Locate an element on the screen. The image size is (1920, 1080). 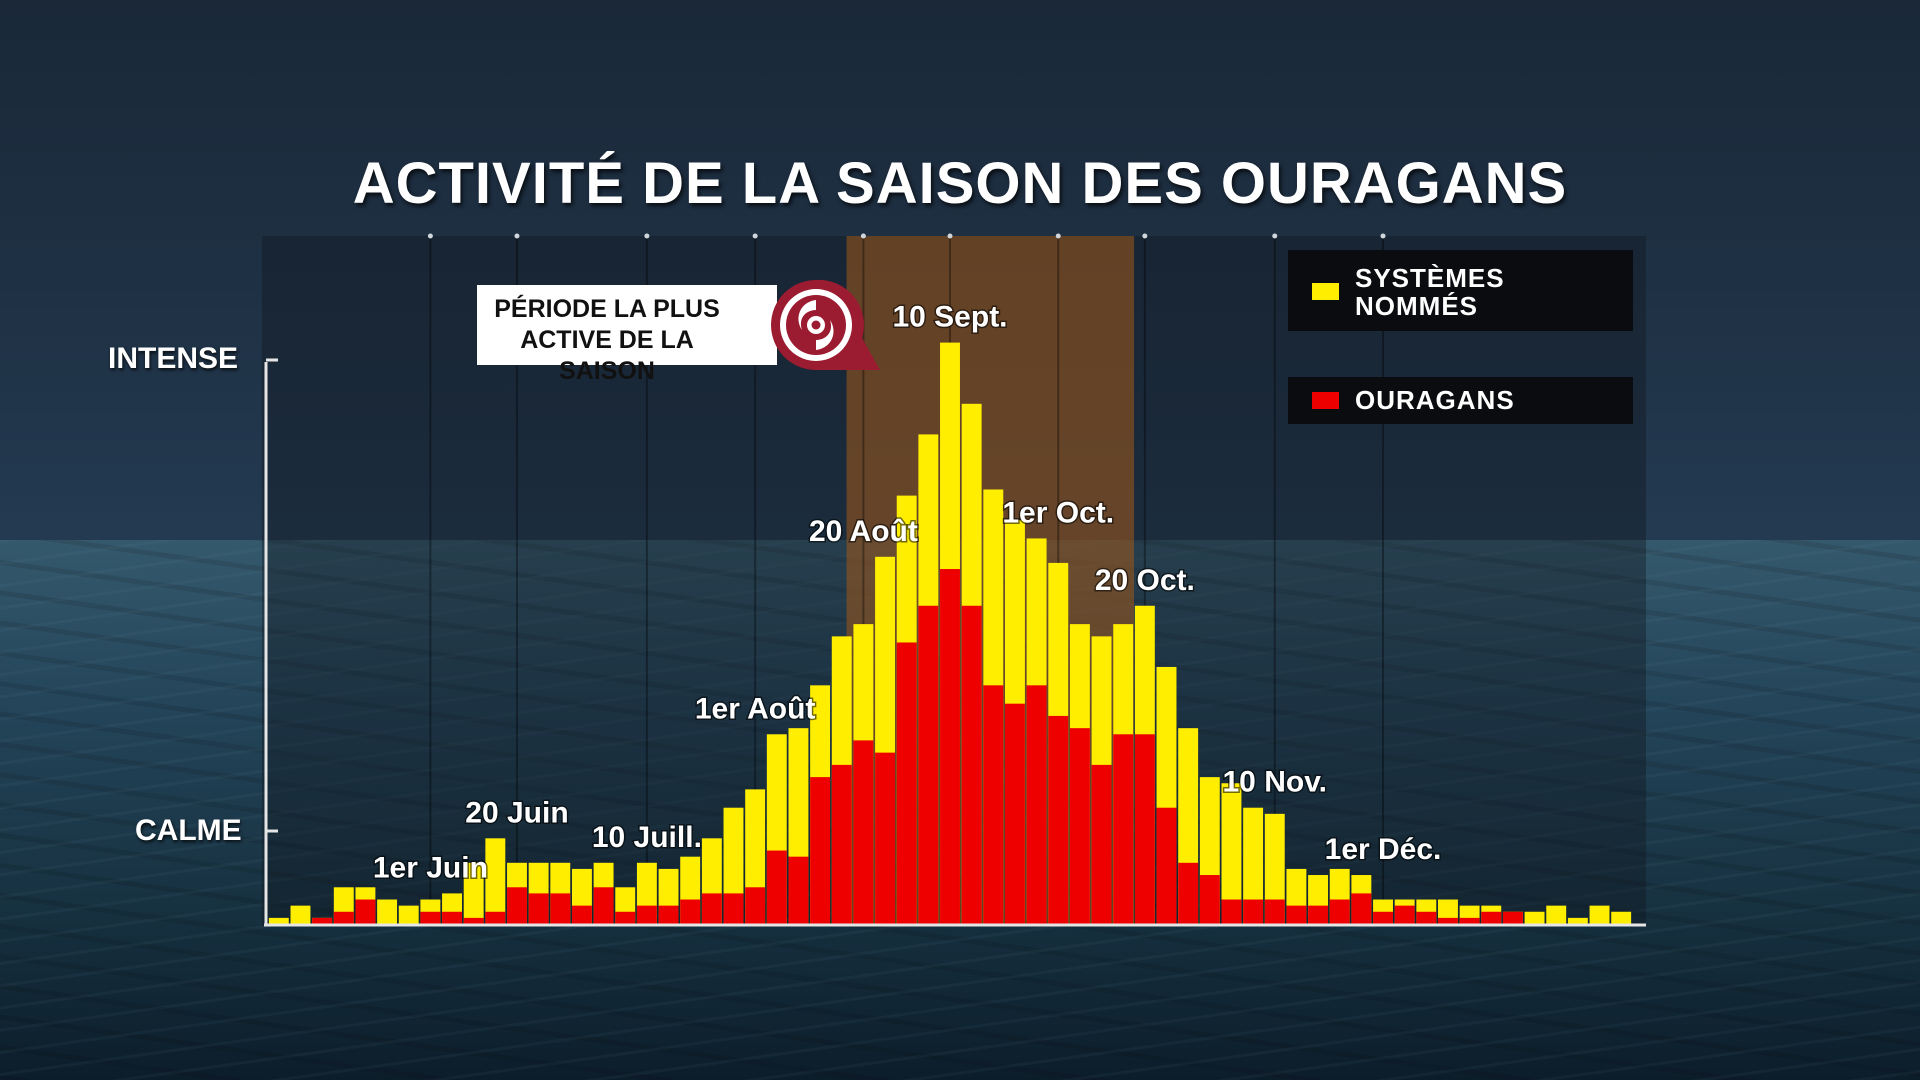
legend-named-systems: SYSTÈMES NOMMÉS is located at coordinates (1460, 290).